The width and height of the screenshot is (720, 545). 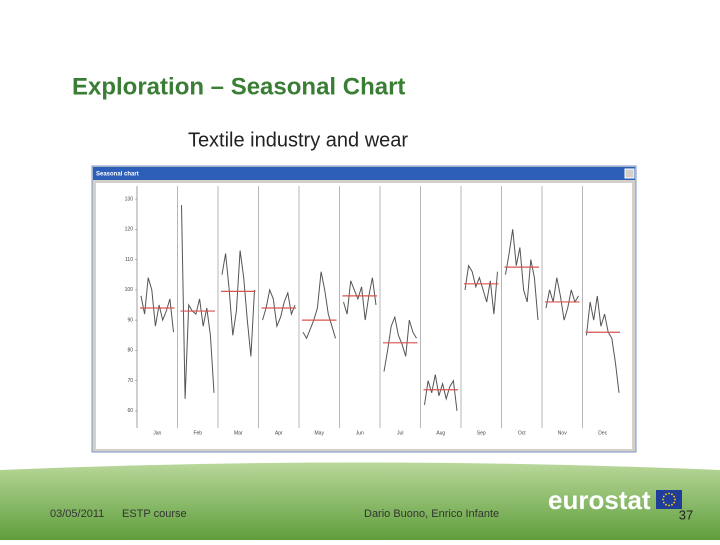 I want to click on y-tick-label: 110, so click(x=129, y=260).